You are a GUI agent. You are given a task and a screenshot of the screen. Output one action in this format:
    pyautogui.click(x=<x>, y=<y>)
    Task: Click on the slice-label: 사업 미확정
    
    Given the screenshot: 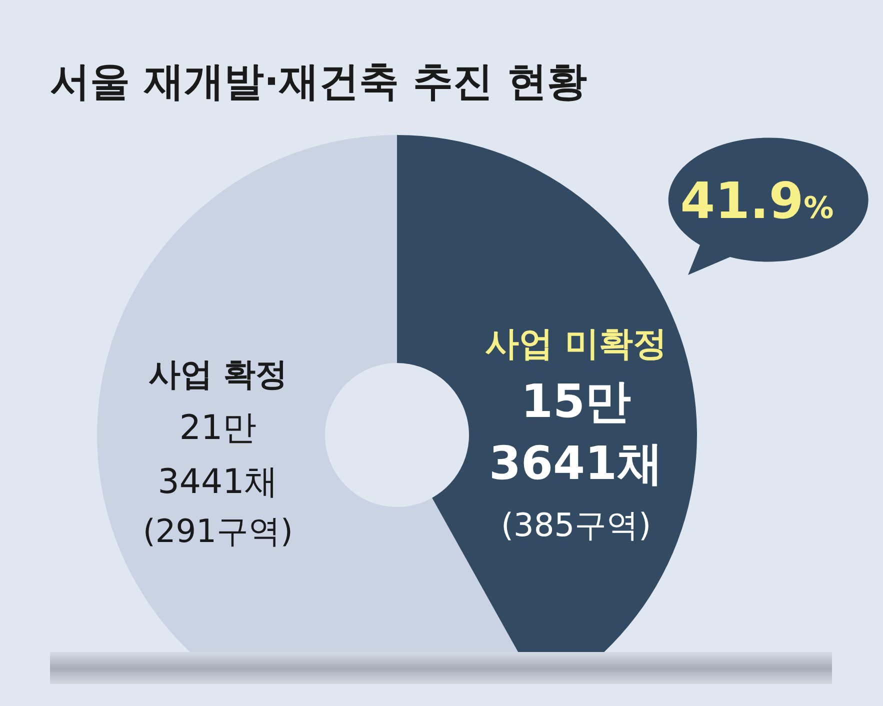 What is the action you would take?
    pyautogui.click(x=576, y=344)
    